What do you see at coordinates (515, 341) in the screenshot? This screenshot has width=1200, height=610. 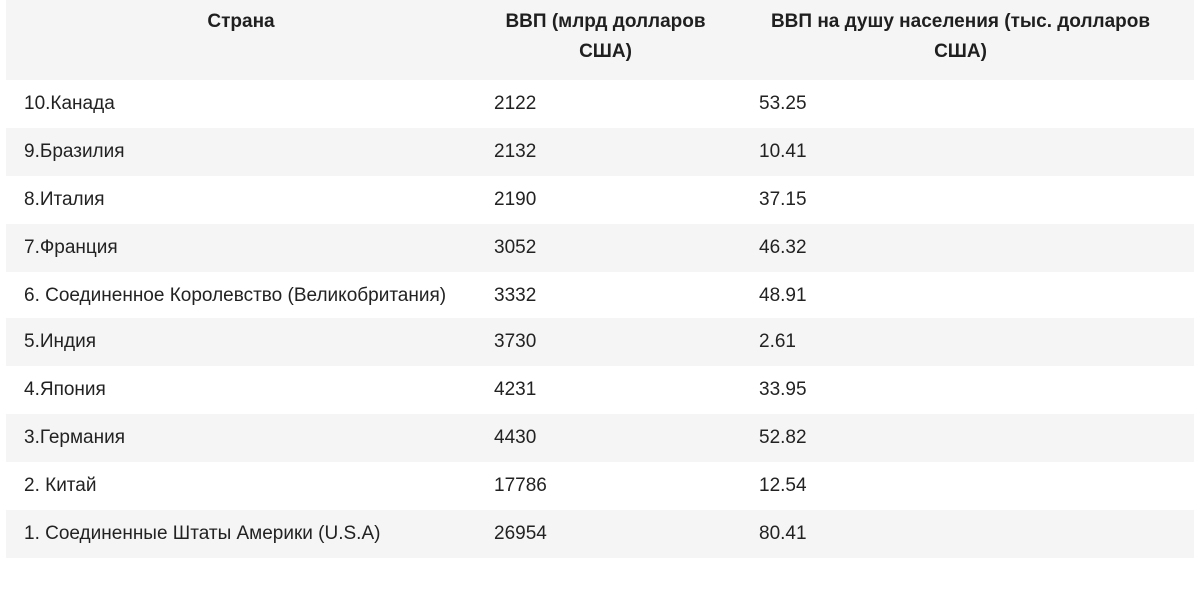 I see `cell-gdp: 3730` at bounding box center [515, 341].